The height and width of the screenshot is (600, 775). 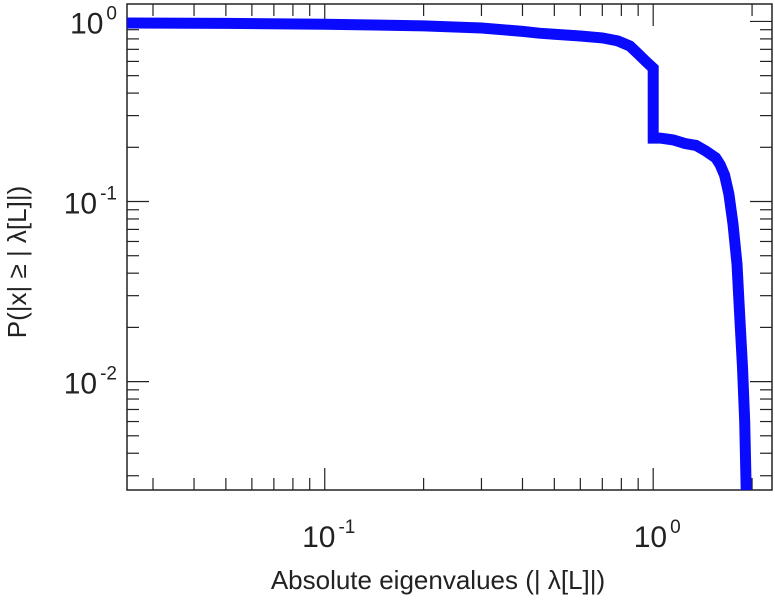 I want to click on y-tick-label: 10 -1, so click(x=90, y=202).